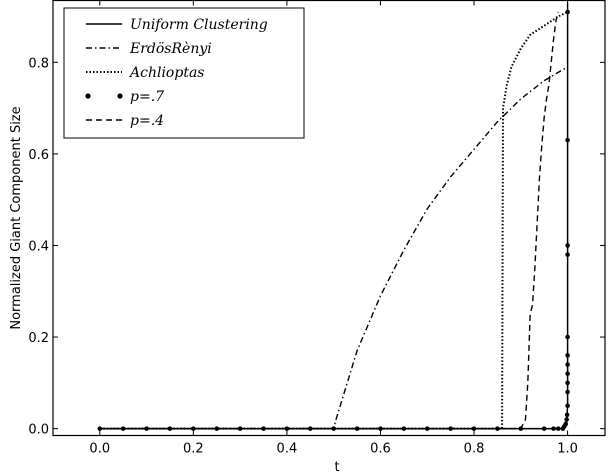  I want to click on x-tick-label: 0.6, so click(380, 449).